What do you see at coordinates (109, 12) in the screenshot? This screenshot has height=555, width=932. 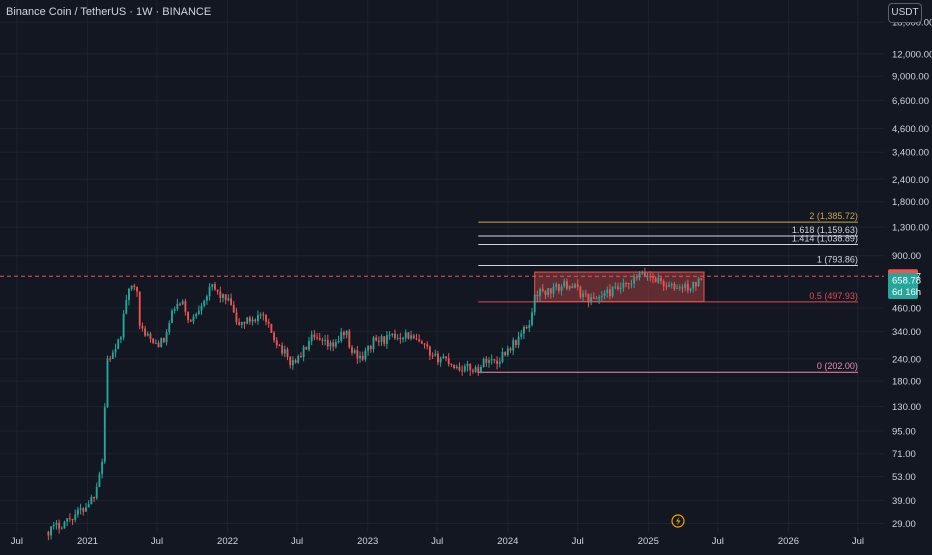 I see `symbol-title: Binance Coin / TetherUS · 1W · BINANCE` at bounding box center [109, 12].